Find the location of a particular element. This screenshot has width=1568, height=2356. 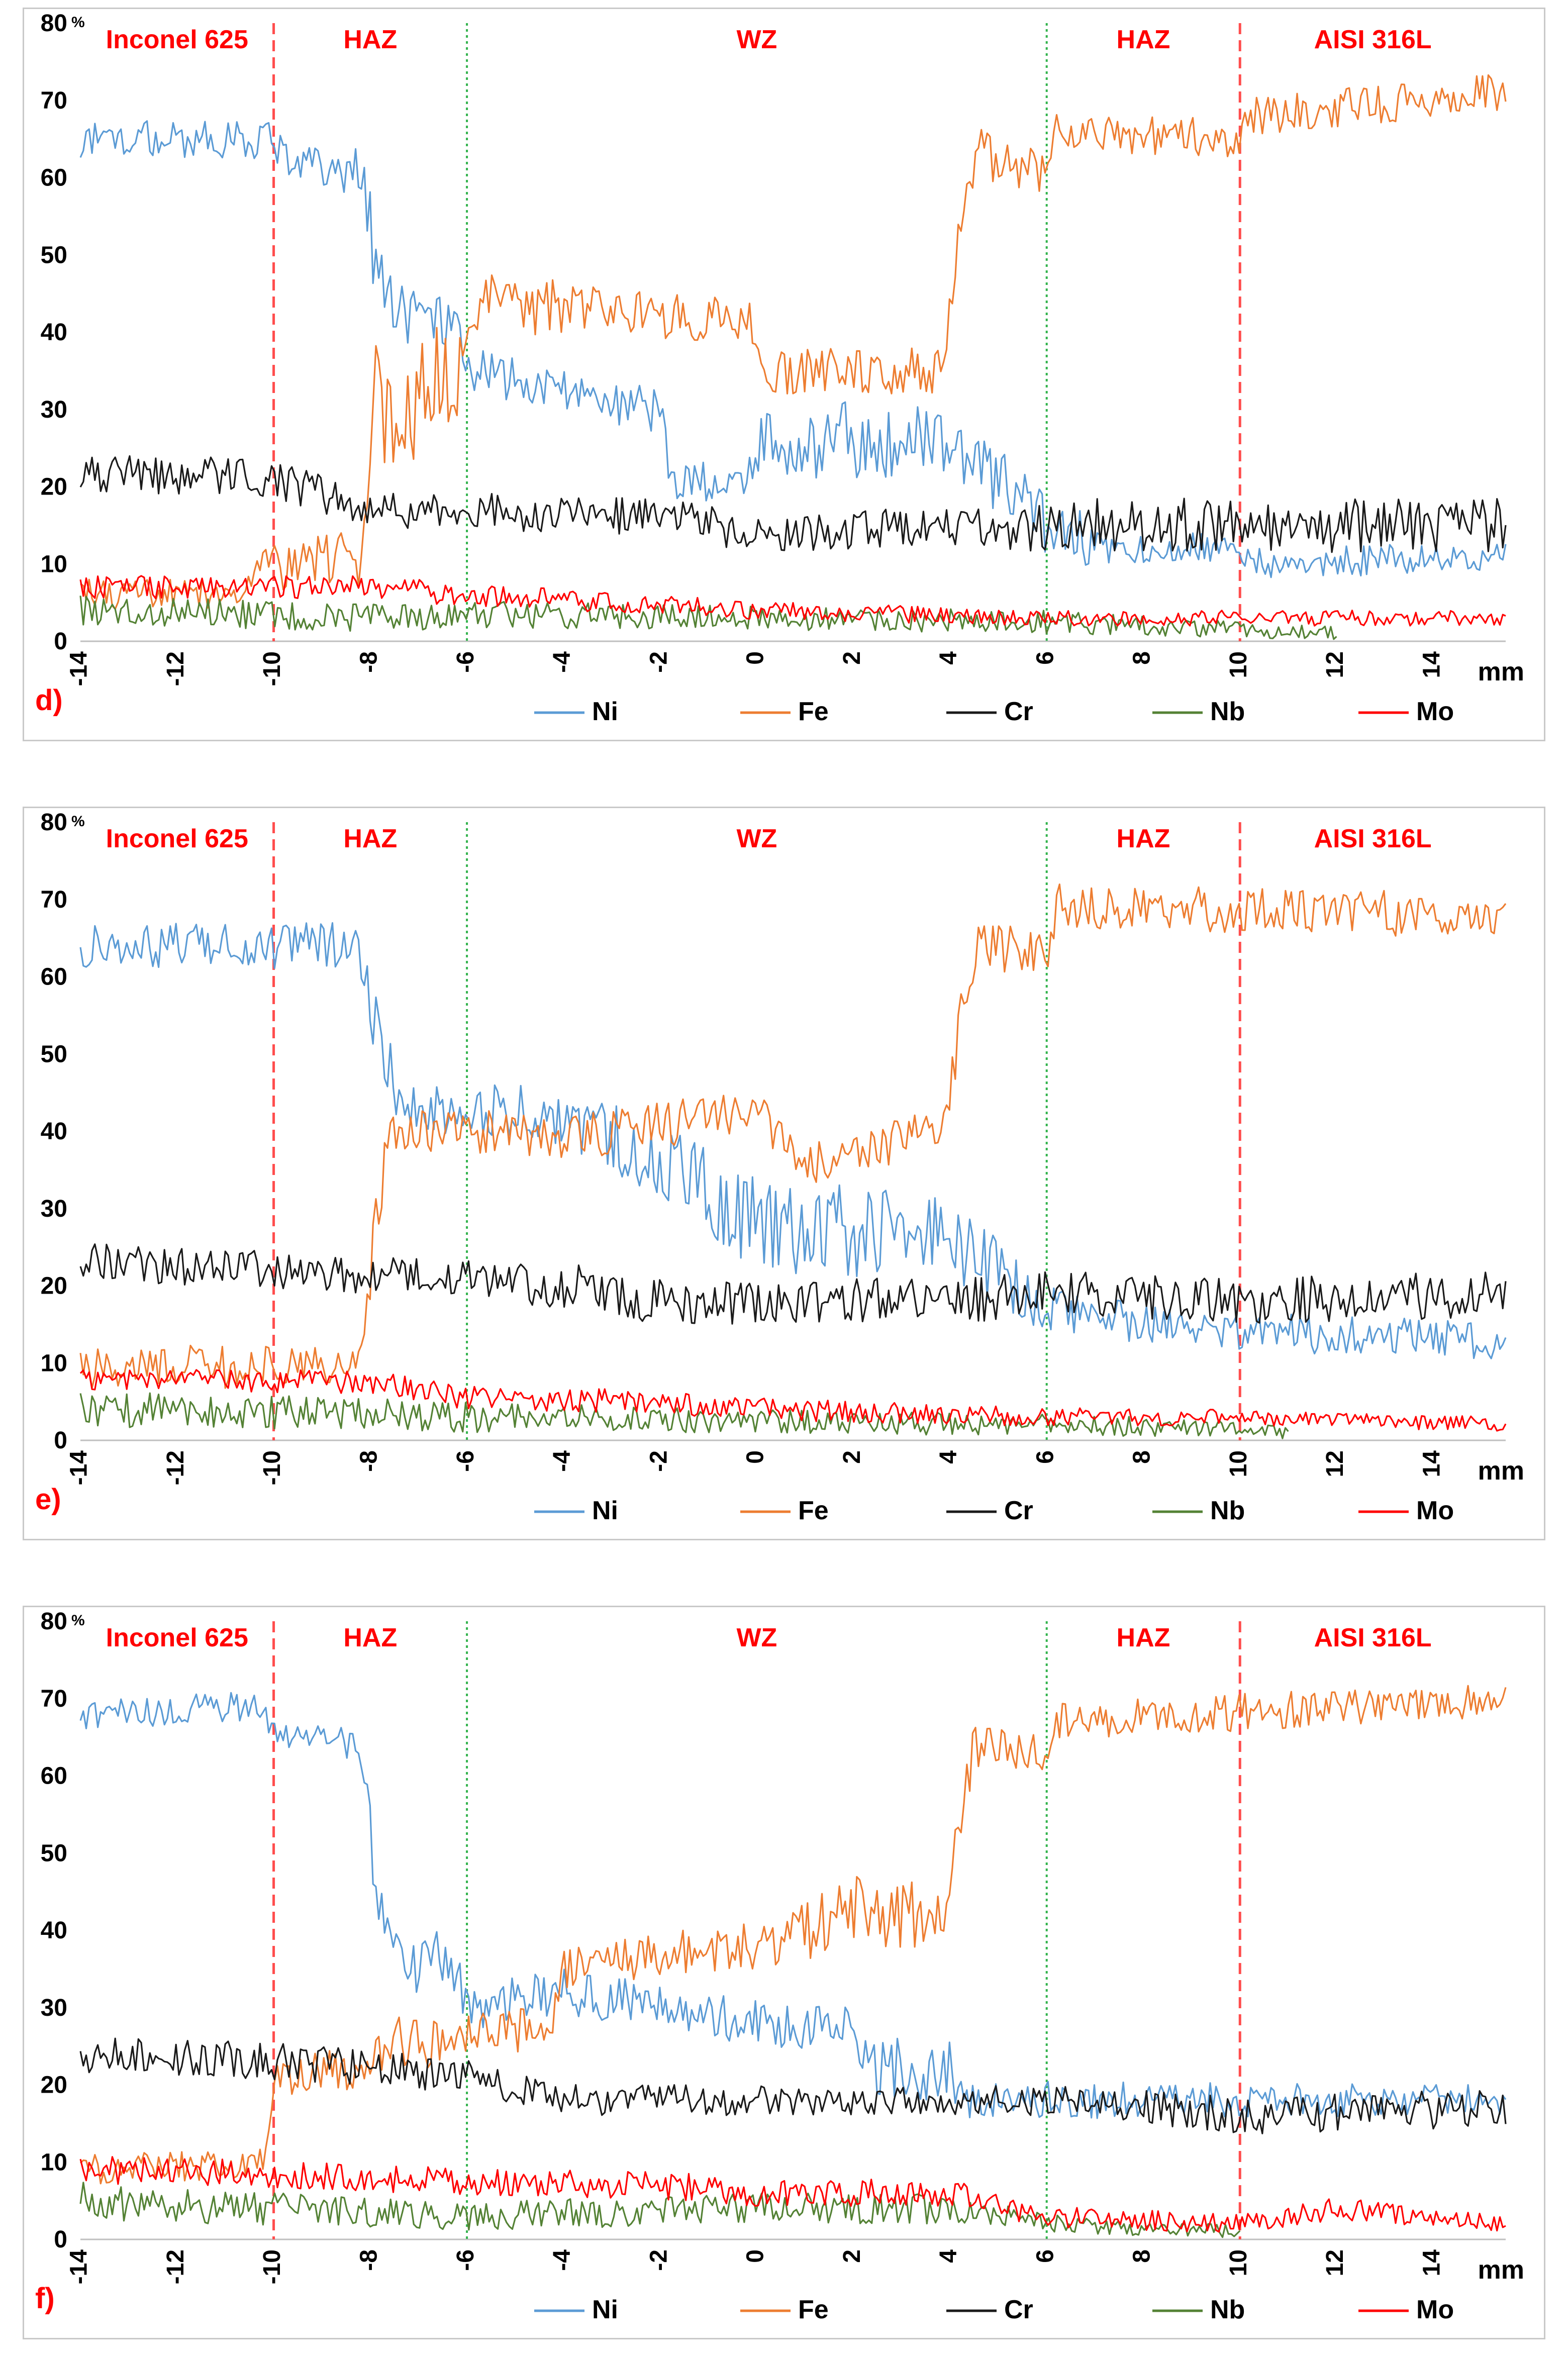

panel-label: e) is located at coordinates (48, 1499).